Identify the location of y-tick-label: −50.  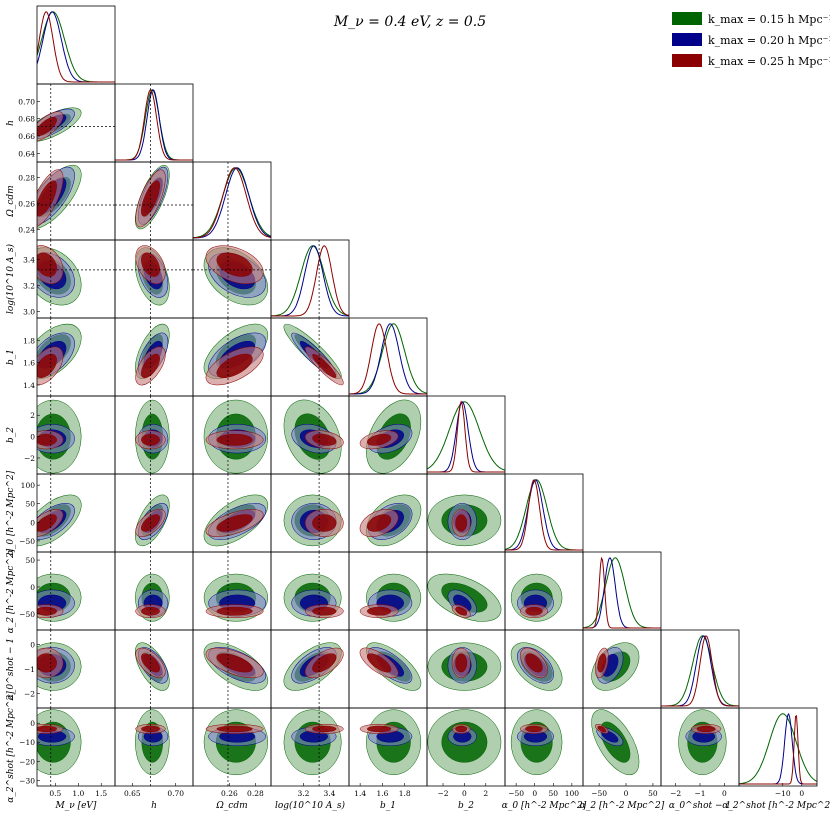
(27, 614).